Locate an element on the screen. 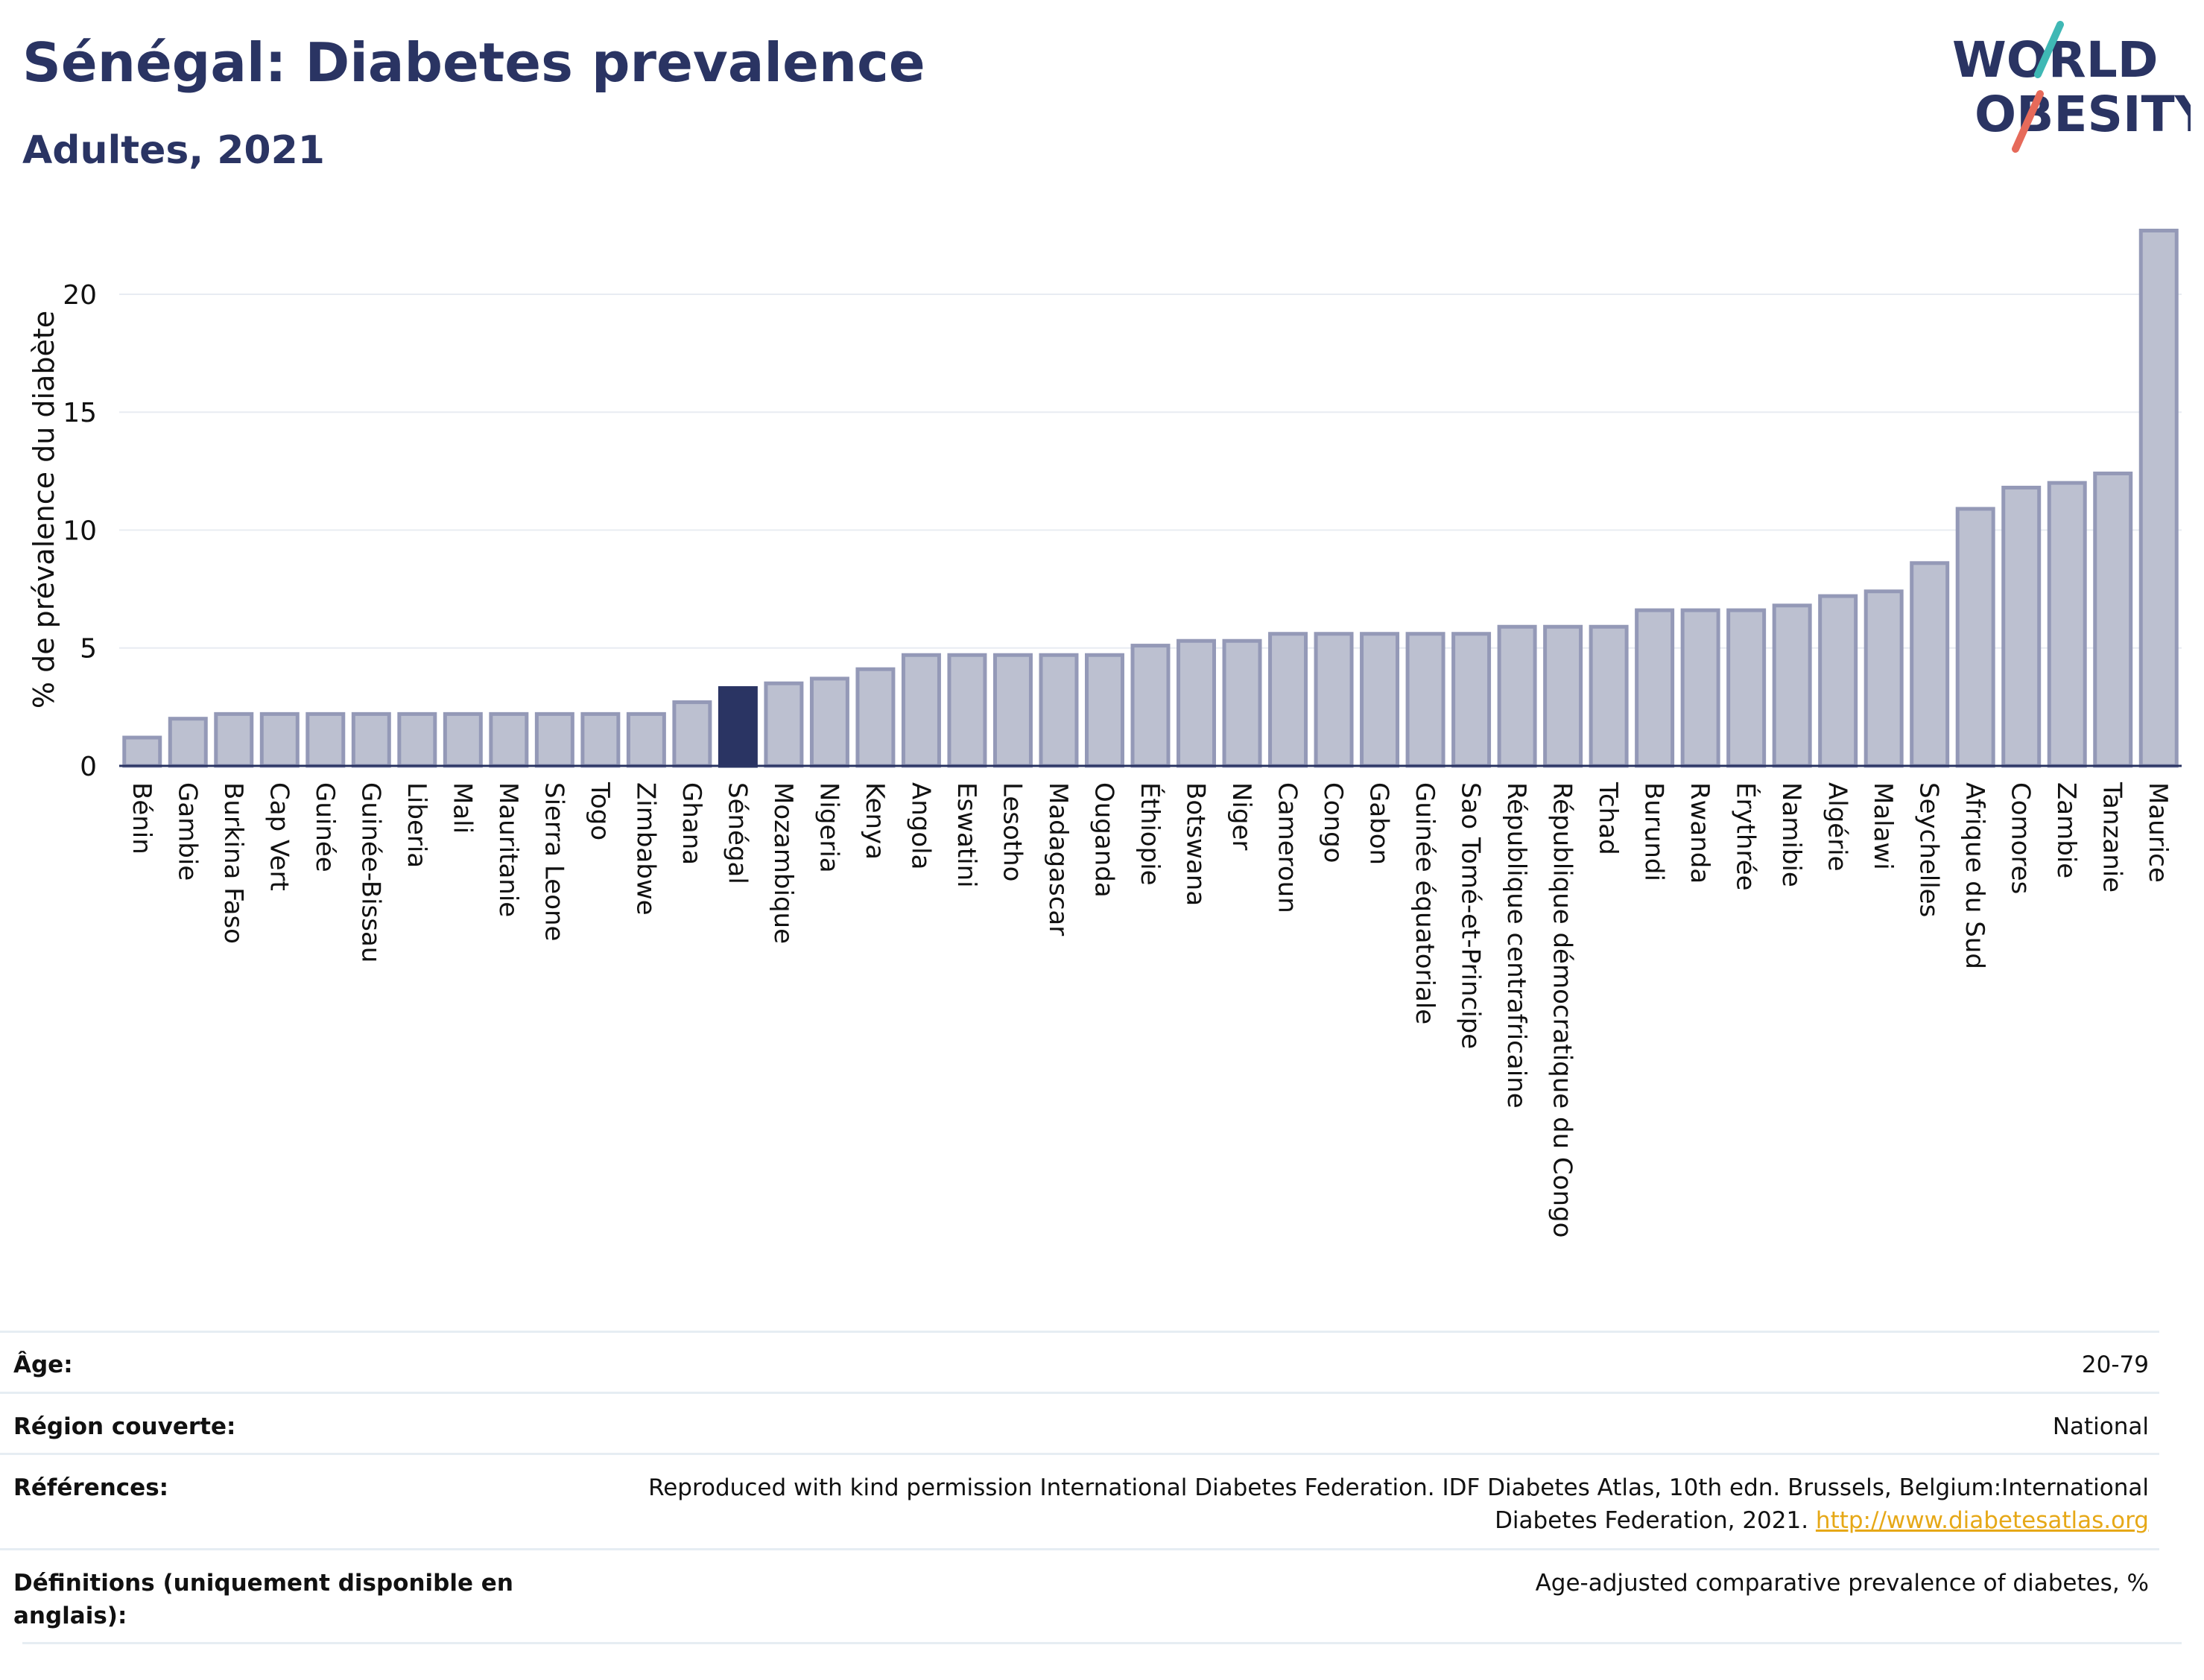 Image resolution: width=2204 pixels, height=1680 pixels. bar-Congo is located at coordinates (1334, 700).